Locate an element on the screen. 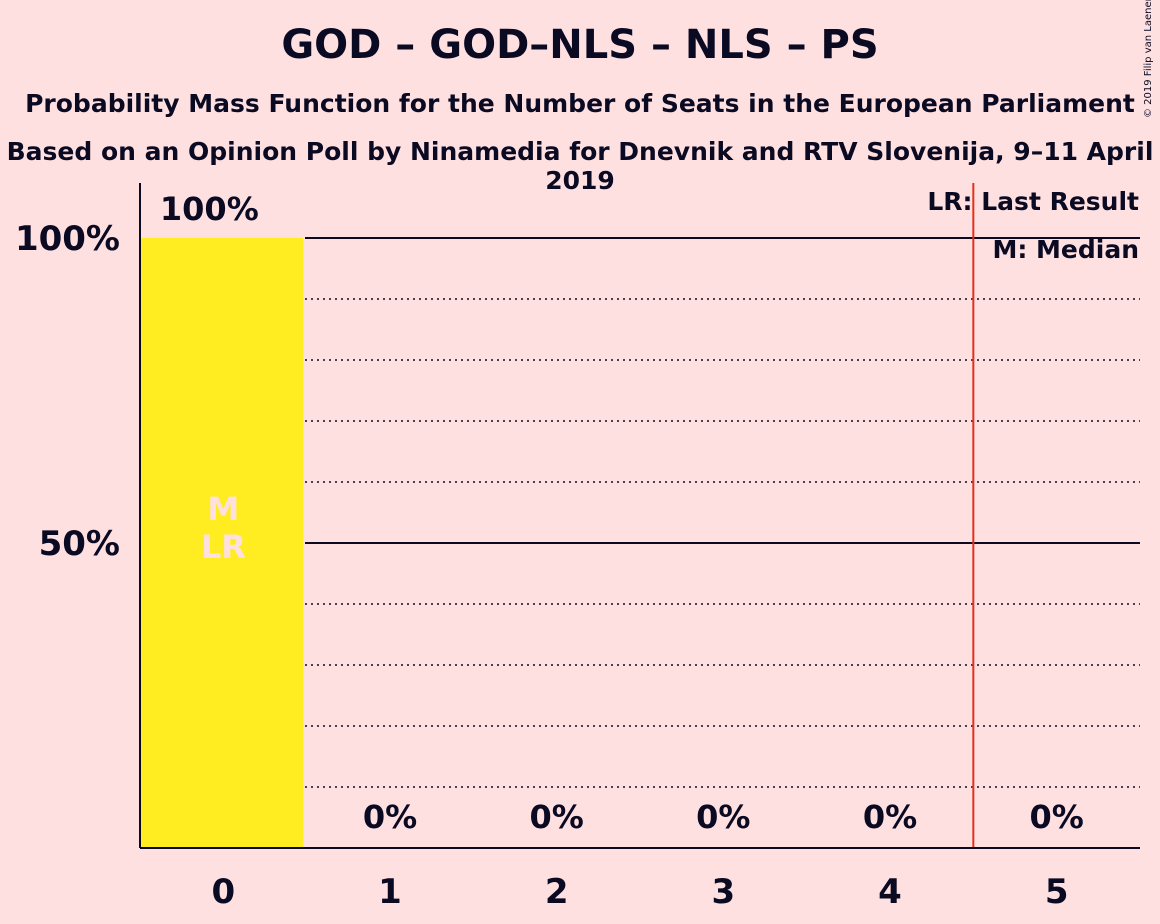 The height and width of the screenshot is (924, 1160). x-tick-label: 4 is located at coordinates (890, 892).